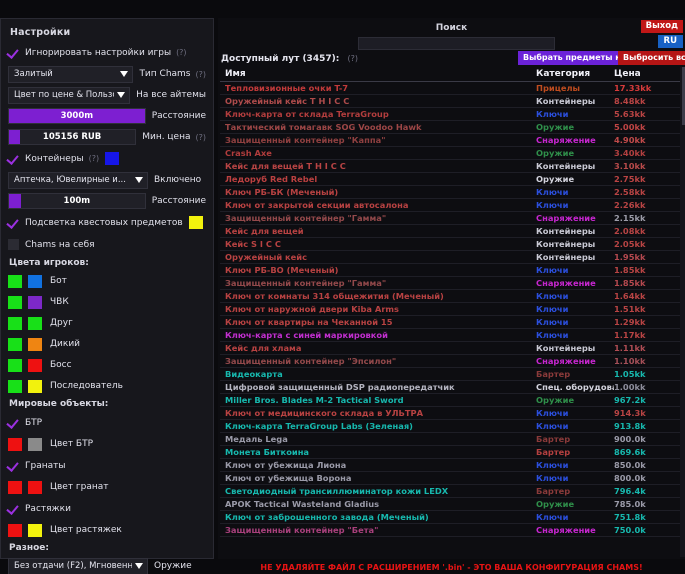  I want to click on table-row: Оружейный кейс Контейнеры 1.95kk, so click(451, 257).